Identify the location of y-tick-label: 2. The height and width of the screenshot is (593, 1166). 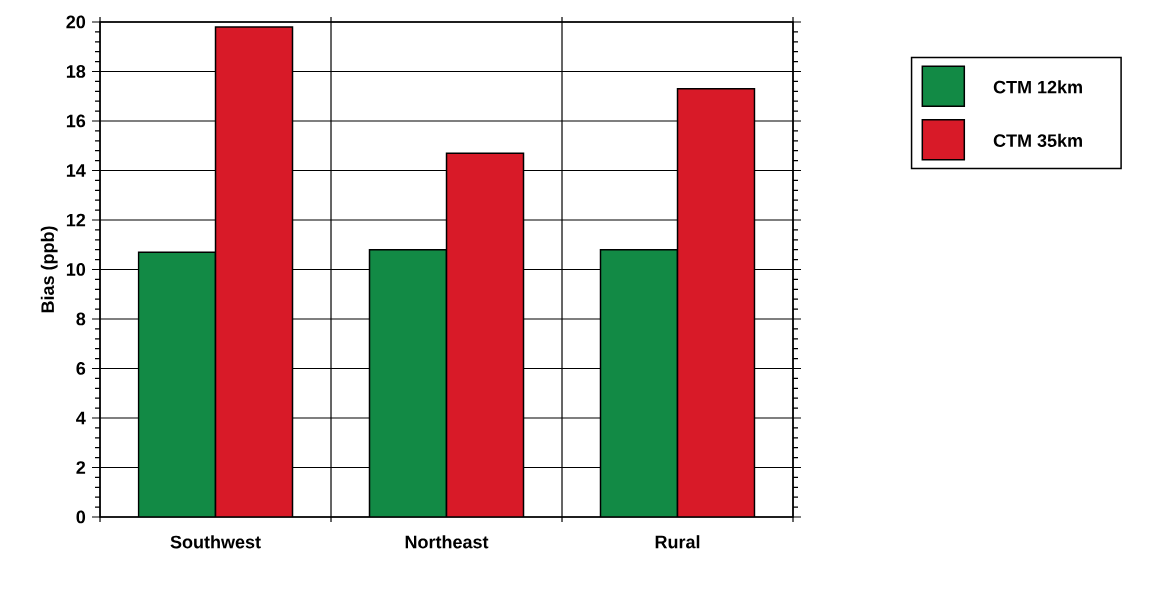
(81, 467).